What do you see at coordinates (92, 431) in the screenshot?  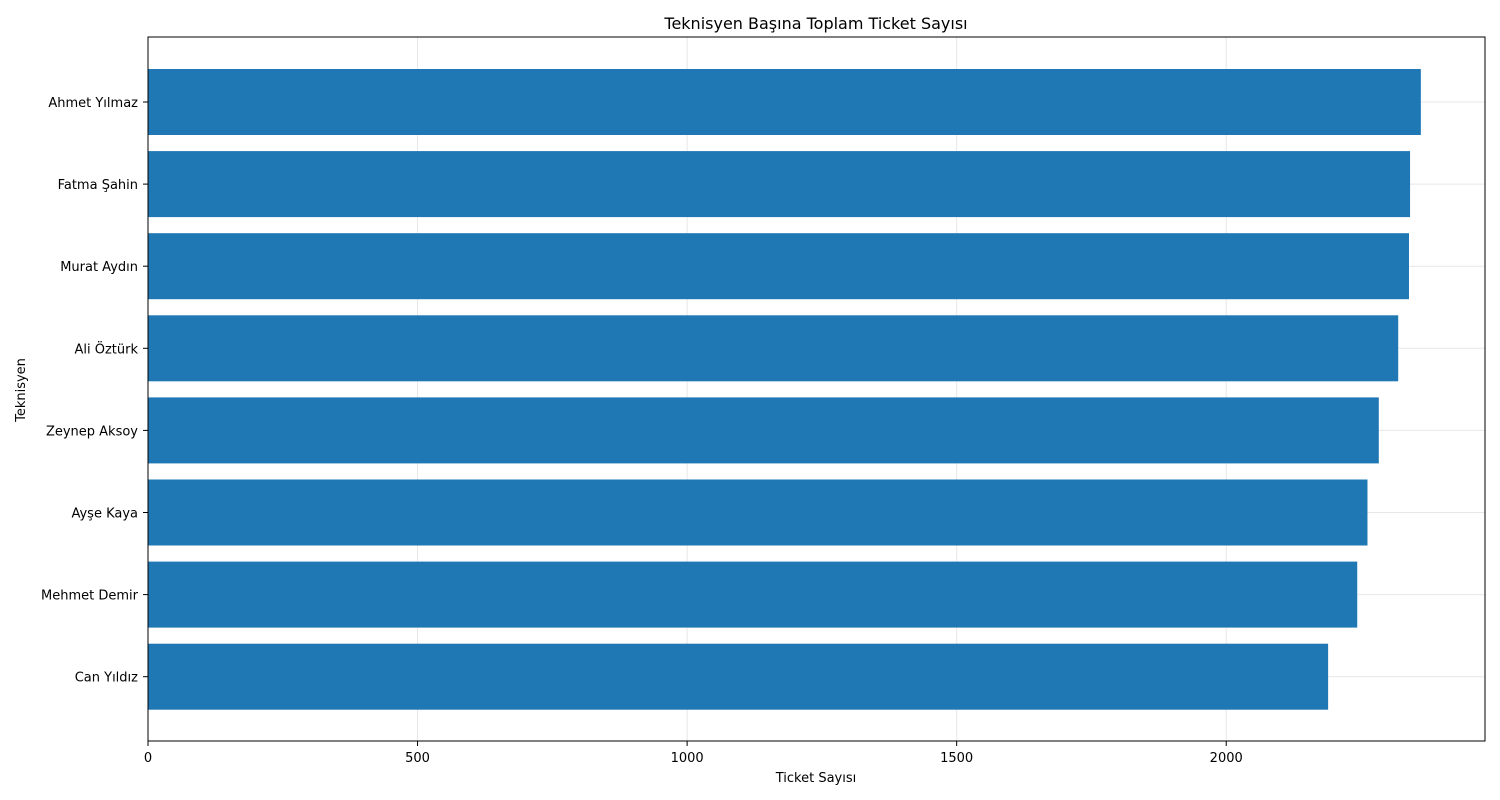 I see `y-tick-label: Zeynep Aksoy` at bounding box center [92, 431].